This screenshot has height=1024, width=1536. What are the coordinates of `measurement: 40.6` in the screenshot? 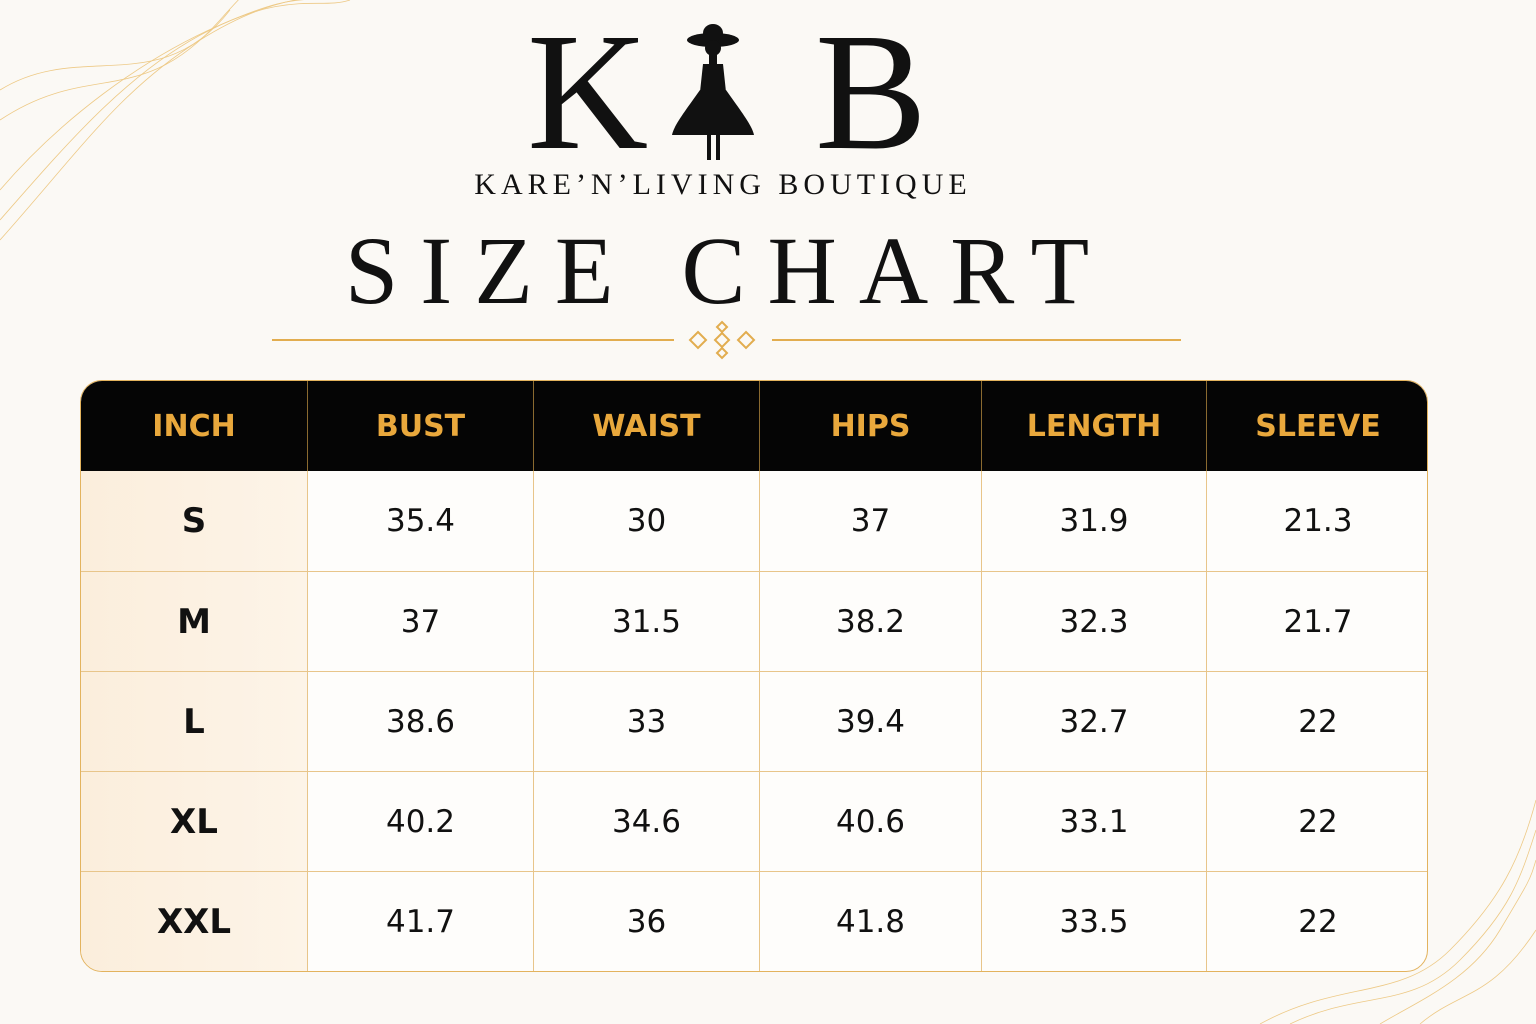 It's located at (870, 821).